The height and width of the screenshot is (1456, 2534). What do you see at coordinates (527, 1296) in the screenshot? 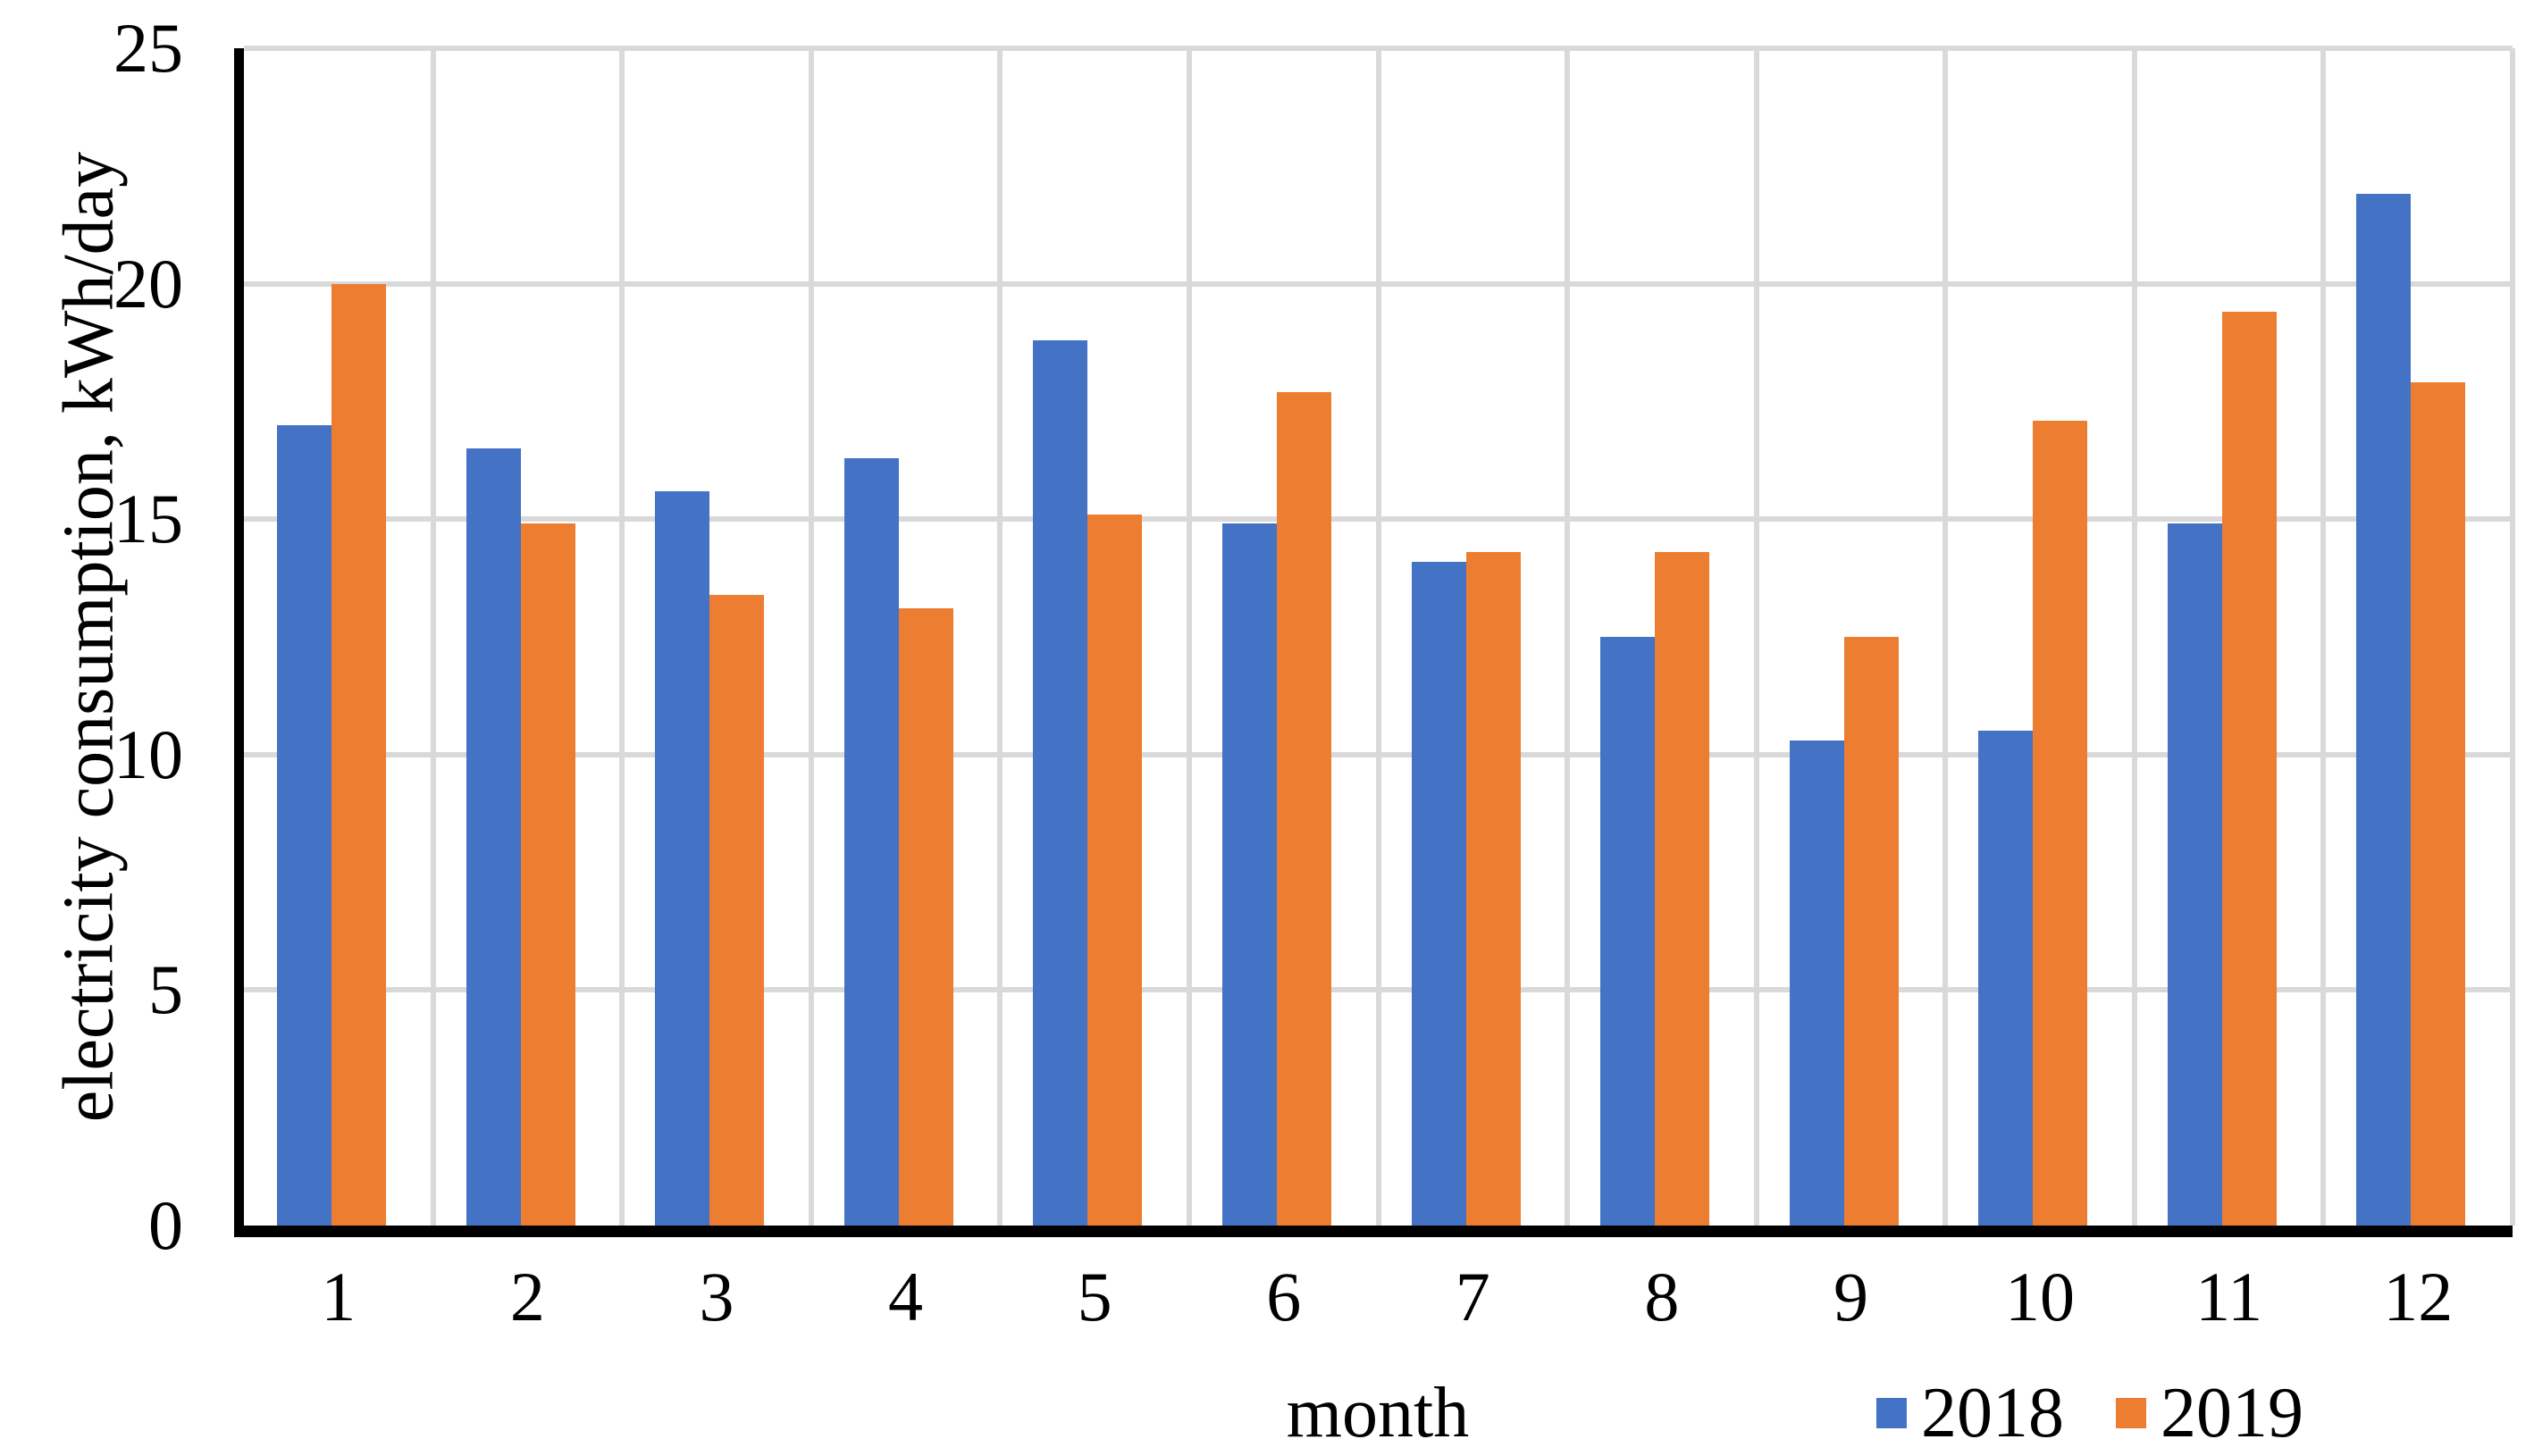
I see `x-tick-label-2: 2` at bounding box center [527, 1296].